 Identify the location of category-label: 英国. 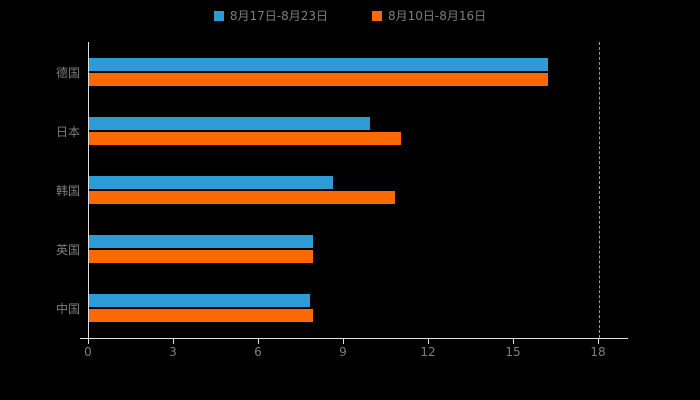
(67, 250).